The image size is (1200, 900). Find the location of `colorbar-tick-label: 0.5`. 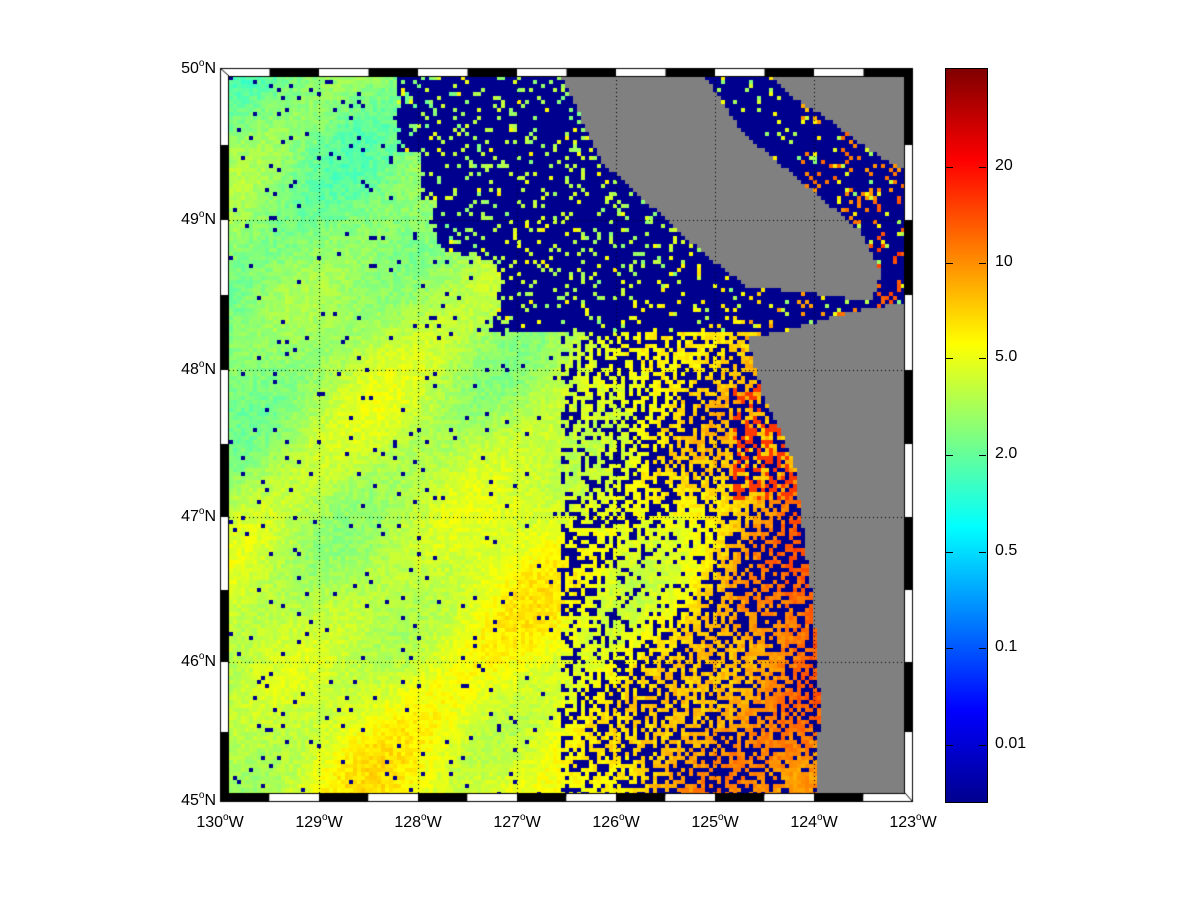

colorbar-tick-label: 0.5 is located at coordinates (1006, 550).